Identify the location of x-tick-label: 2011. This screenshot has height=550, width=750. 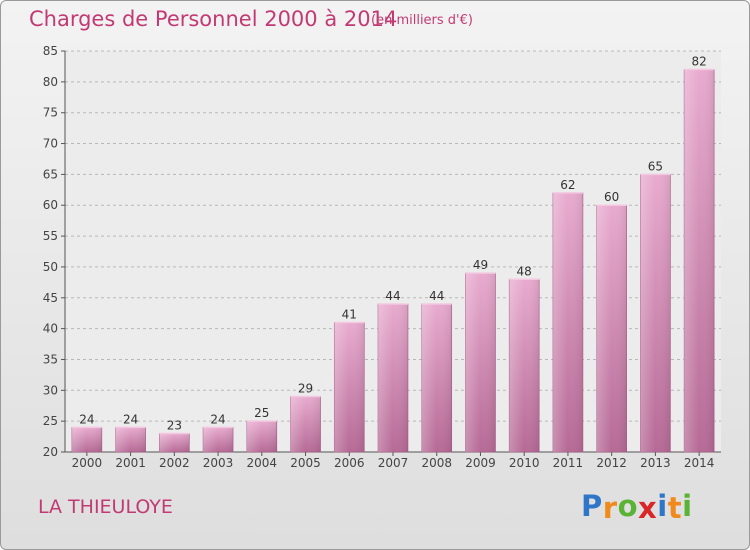
(568, 463).